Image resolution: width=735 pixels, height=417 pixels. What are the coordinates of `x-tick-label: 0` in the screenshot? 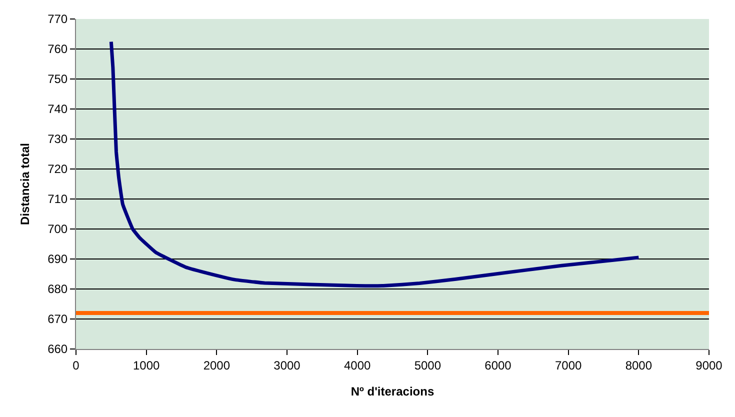 It's located at (76, 365).